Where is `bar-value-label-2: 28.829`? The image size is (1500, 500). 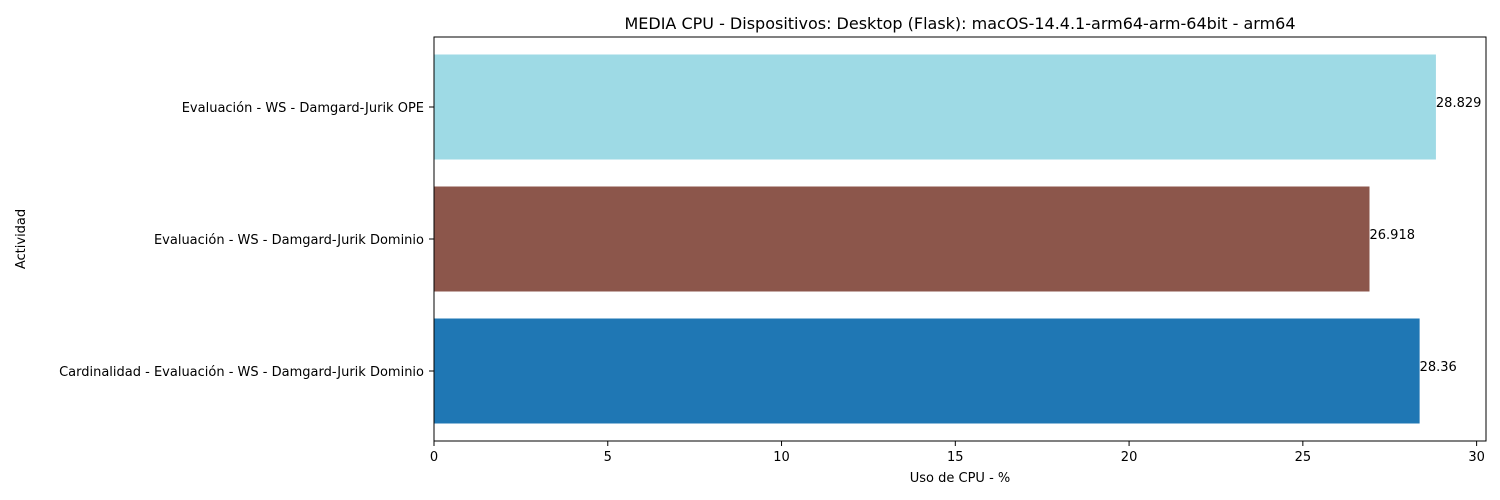 bar-value-label-2: 28.829 is located at coordinates (1459, 103).